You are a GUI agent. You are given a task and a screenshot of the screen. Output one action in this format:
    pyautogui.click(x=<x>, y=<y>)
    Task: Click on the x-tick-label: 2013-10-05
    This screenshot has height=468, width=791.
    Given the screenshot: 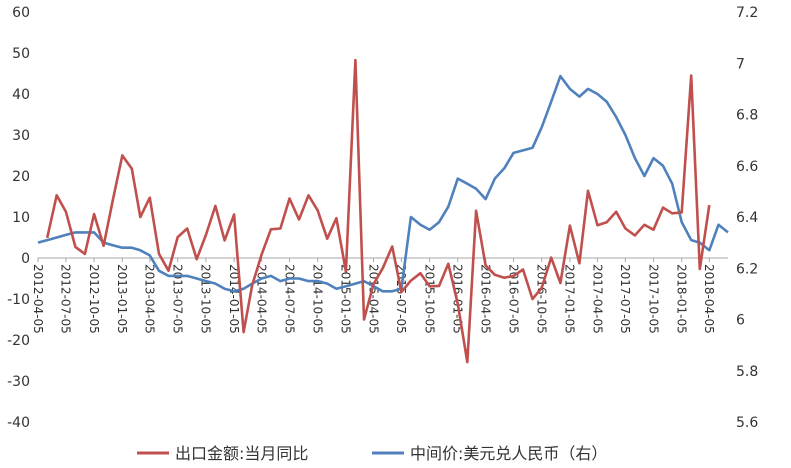 What is the action you would take?
    pyautogui.click(x=206, y=299)
    